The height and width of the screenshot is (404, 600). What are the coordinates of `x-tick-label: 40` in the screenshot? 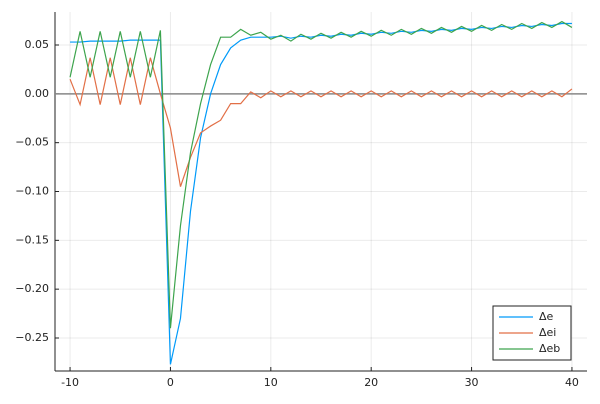 It's located at (572, 382).